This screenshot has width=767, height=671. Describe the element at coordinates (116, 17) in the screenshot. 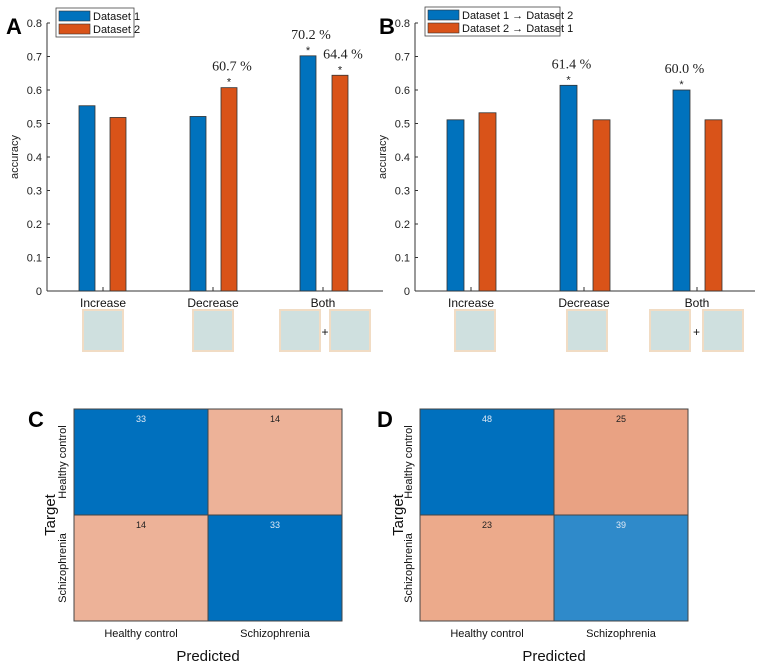

I see `legend-entry: Dataset 1` at that location.